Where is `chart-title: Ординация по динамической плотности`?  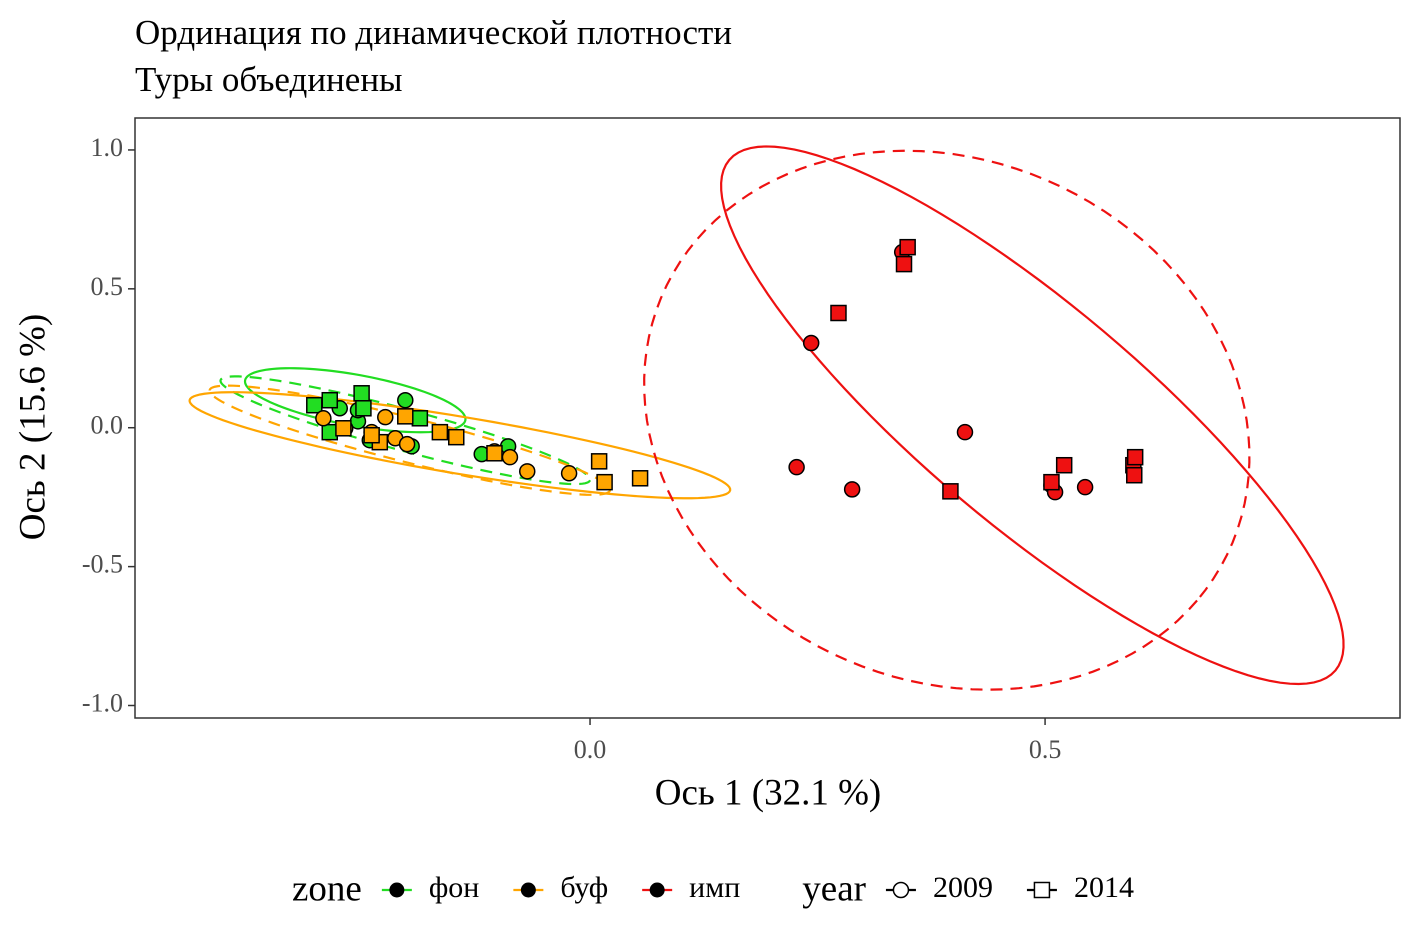 chart-title: Ординация по динамической плотности is located at coordinates (433, 32).